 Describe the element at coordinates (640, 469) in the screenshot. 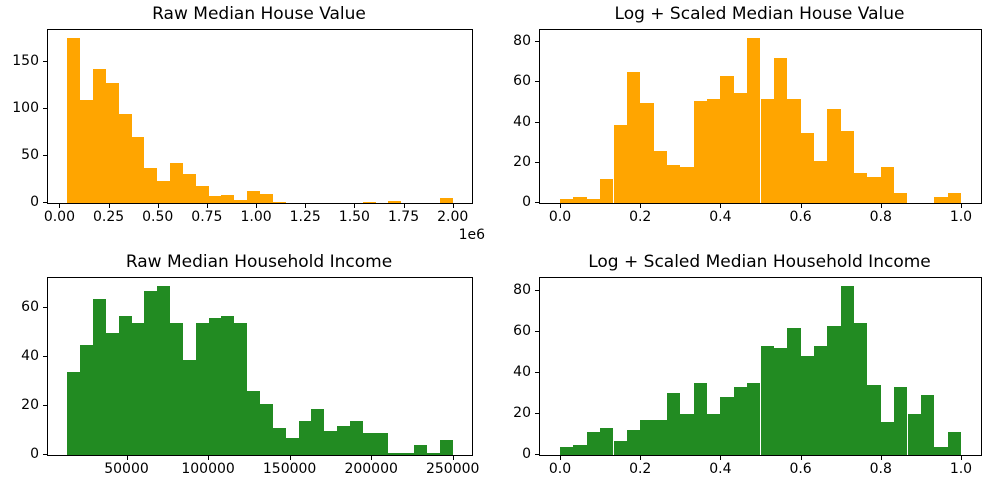

I see `x-tick-label: 0.2` at that location.